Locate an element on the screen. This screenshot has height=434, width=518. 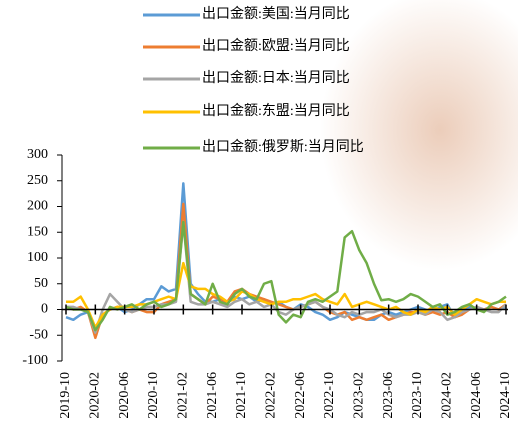
y-tick-label: 200 is located at coordinates (37, 206).